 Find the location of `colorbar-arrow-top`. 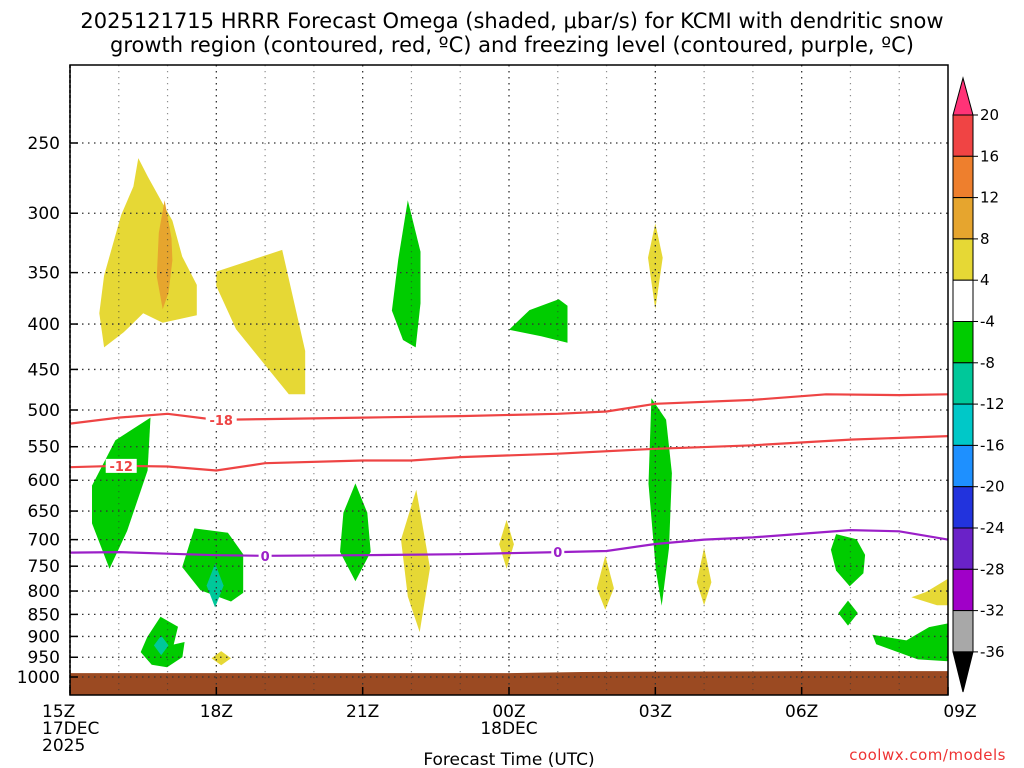

colorbar-arrow-top is located at coordinates (963, 96).